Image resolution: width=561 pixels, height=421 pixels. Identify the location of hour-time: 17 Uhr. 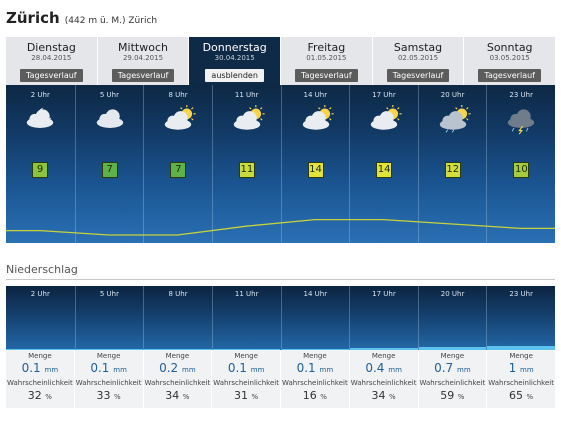
(384, 95).